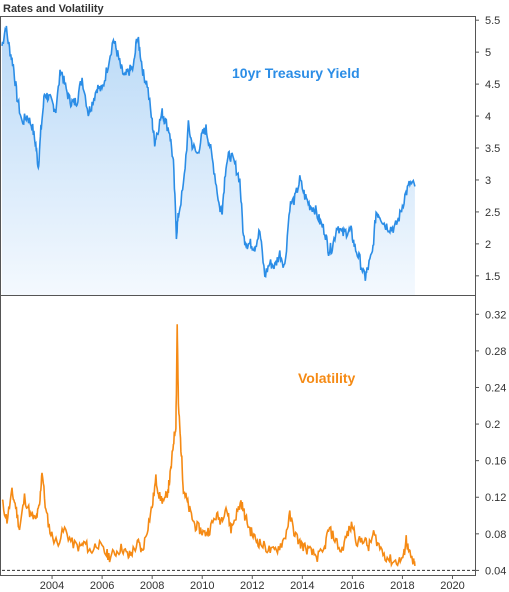  Describe the element at coordinates (402, 586) in the screenshot. I see `x-tick-label: 2018` at that location.